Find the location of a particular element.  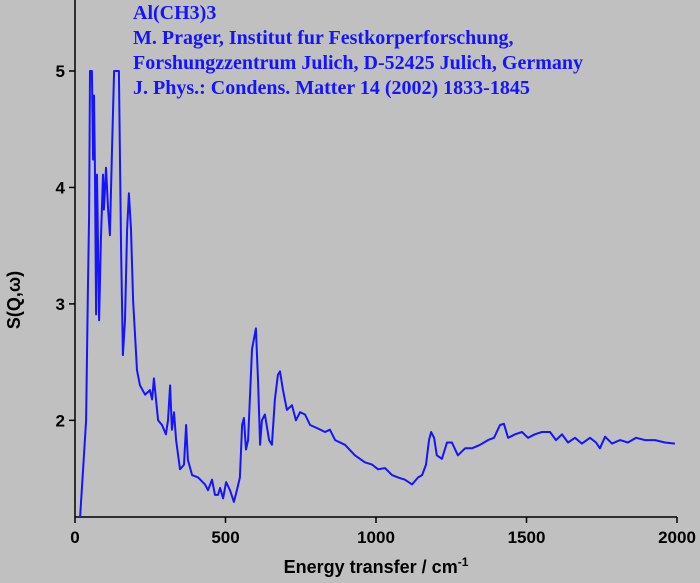

y-axis-label: S(Q,ω) is located at coordinates (14, 300).